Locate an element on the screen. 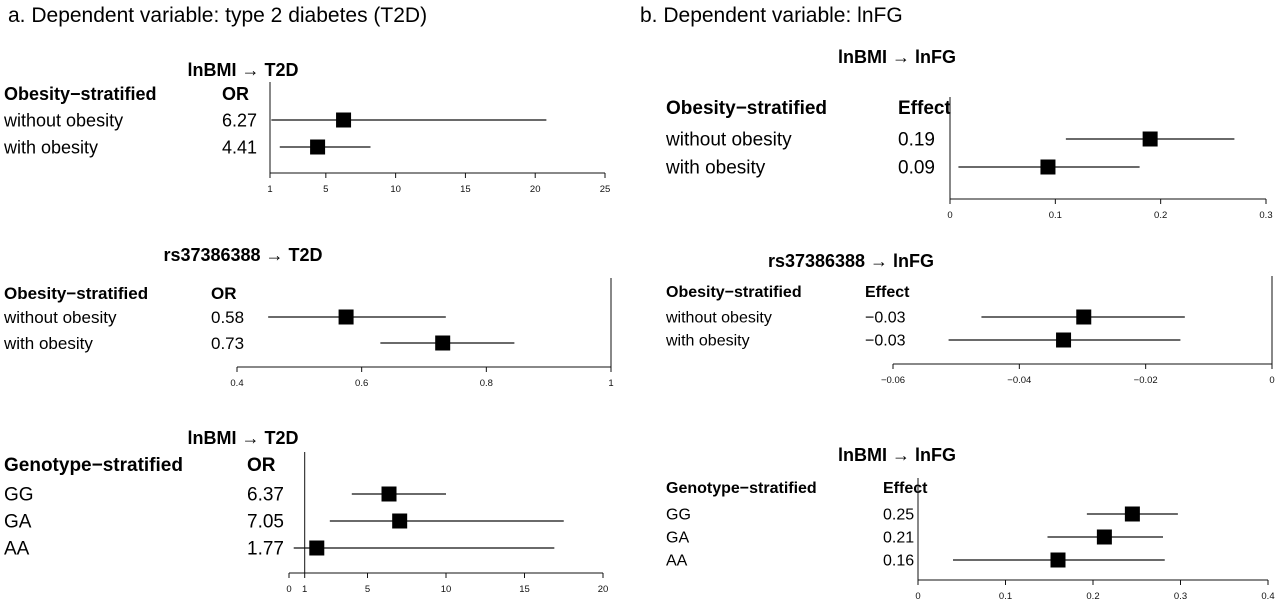 The image size is (1280, 606). row-estimate-text: 0.16 is located at coordinates (898, 561).